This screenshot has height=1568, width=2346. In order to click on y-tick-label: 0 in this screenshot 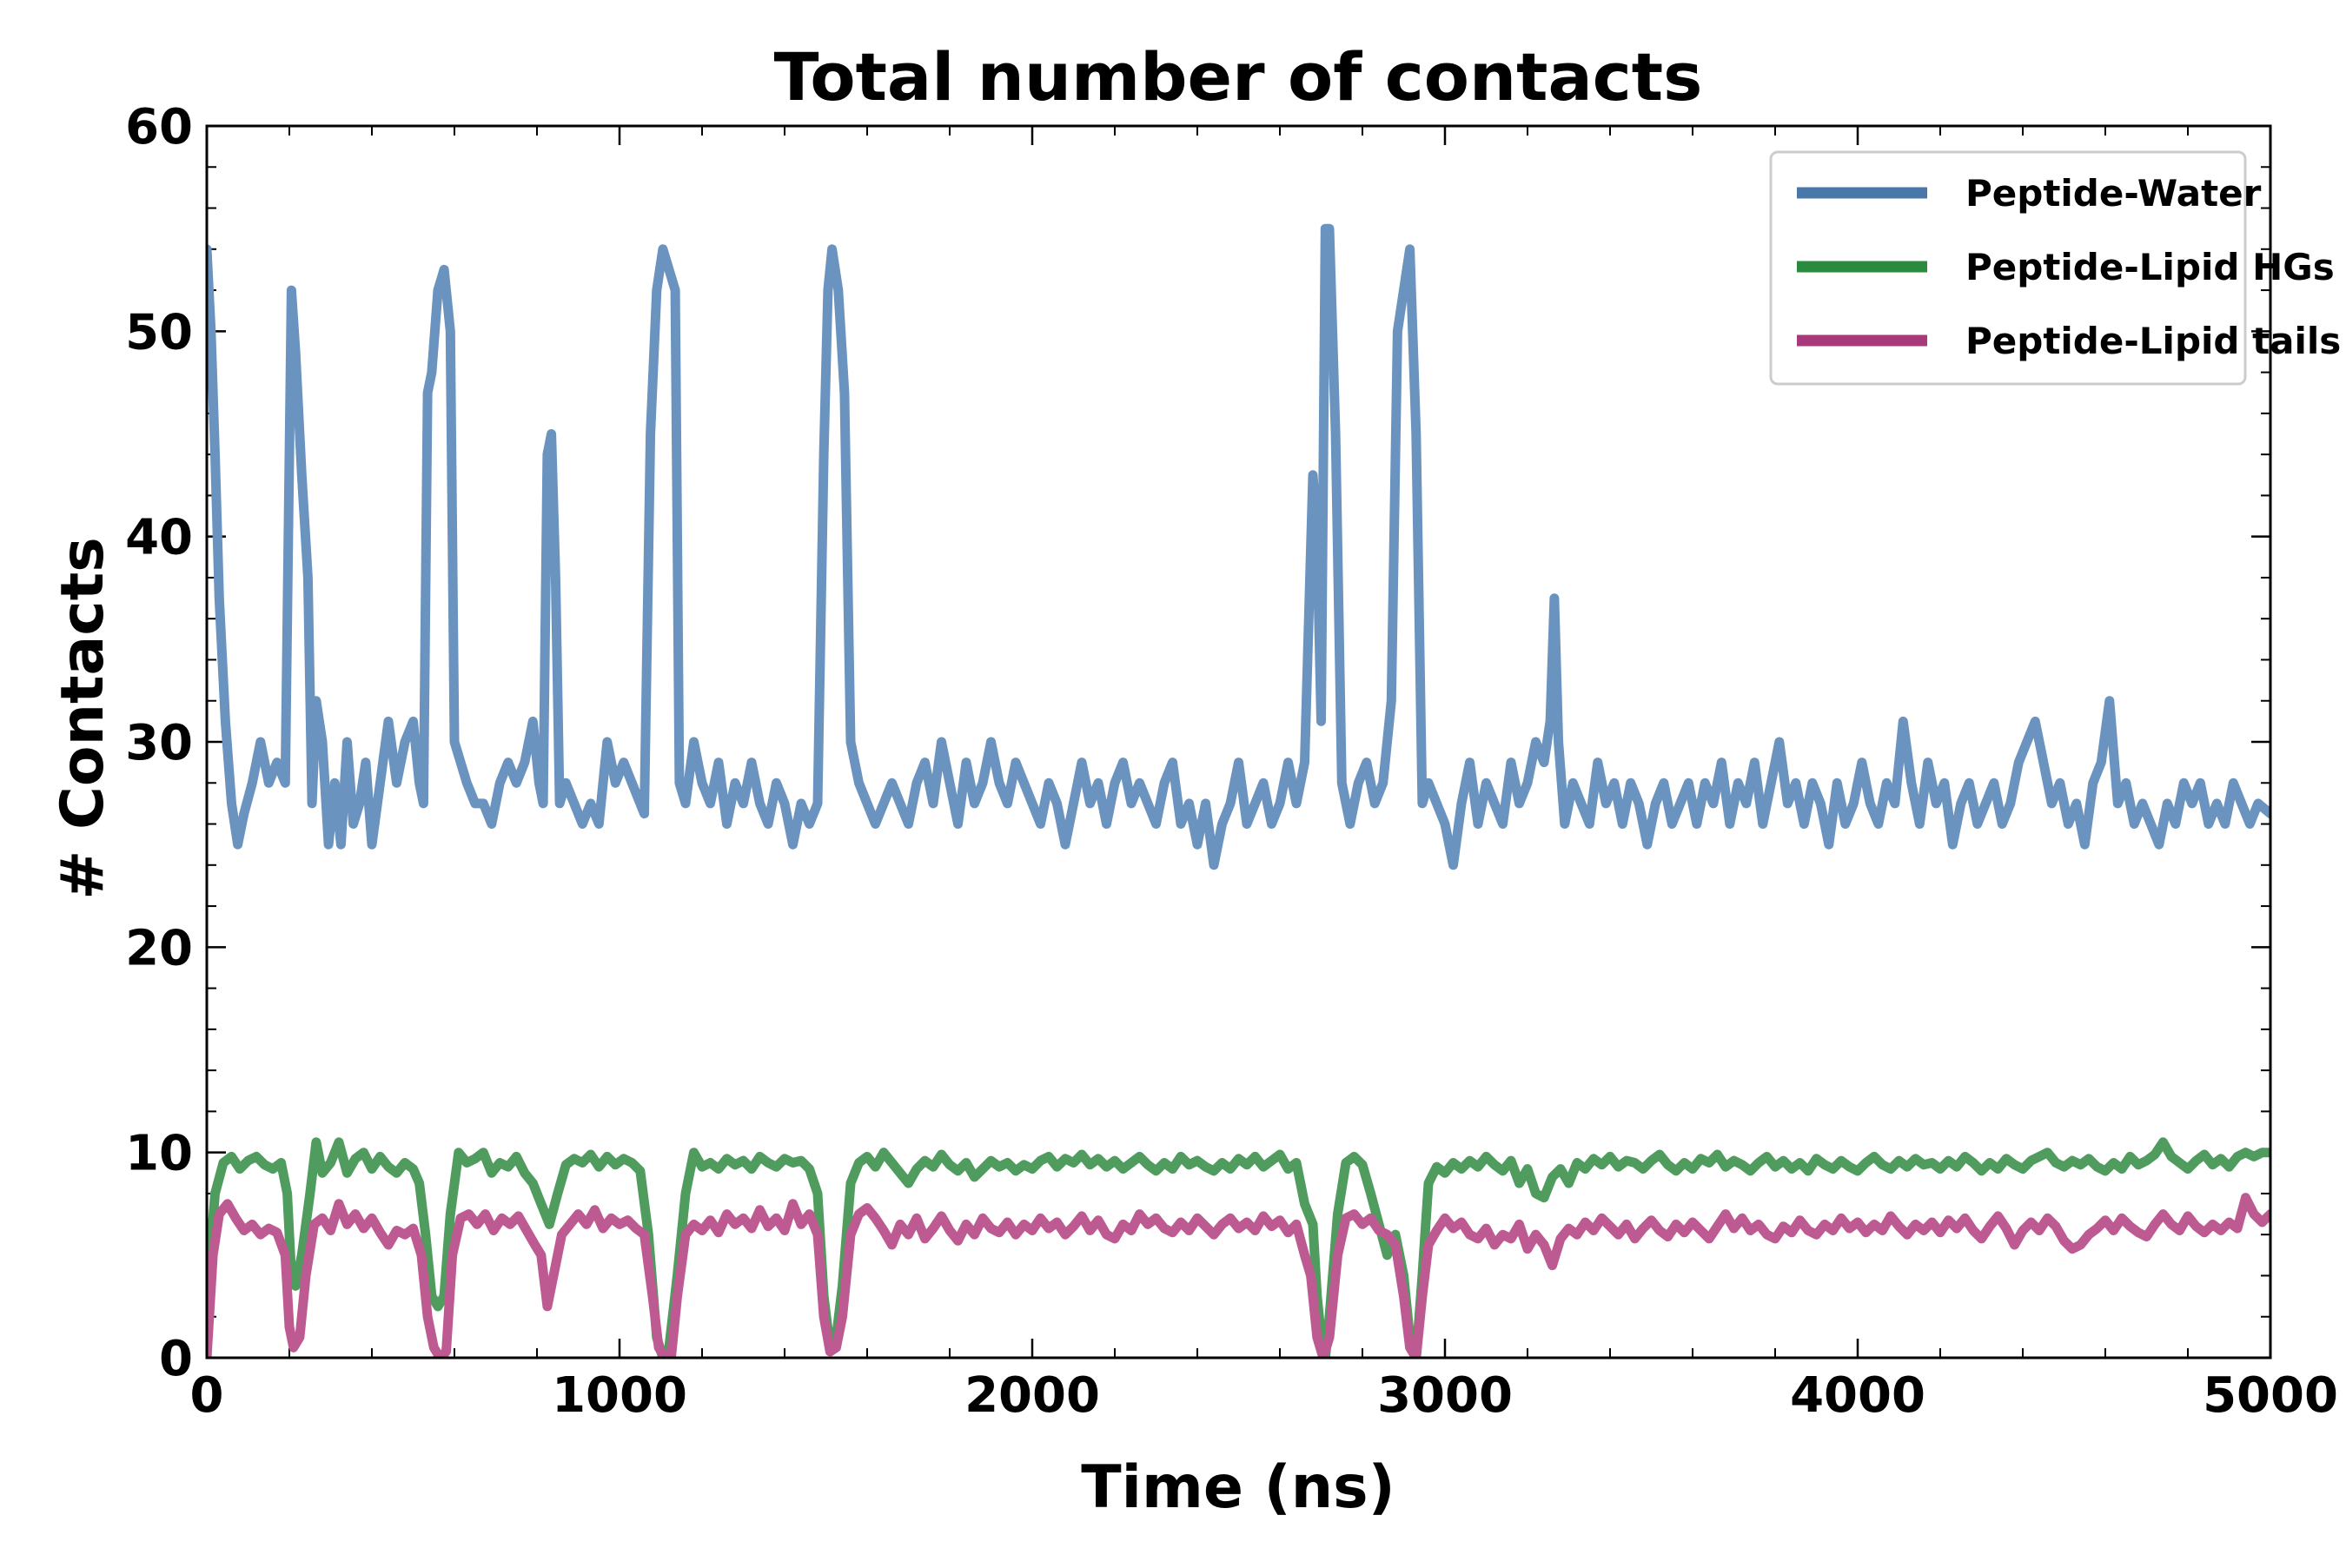, I will do `click(176, 1359)`.